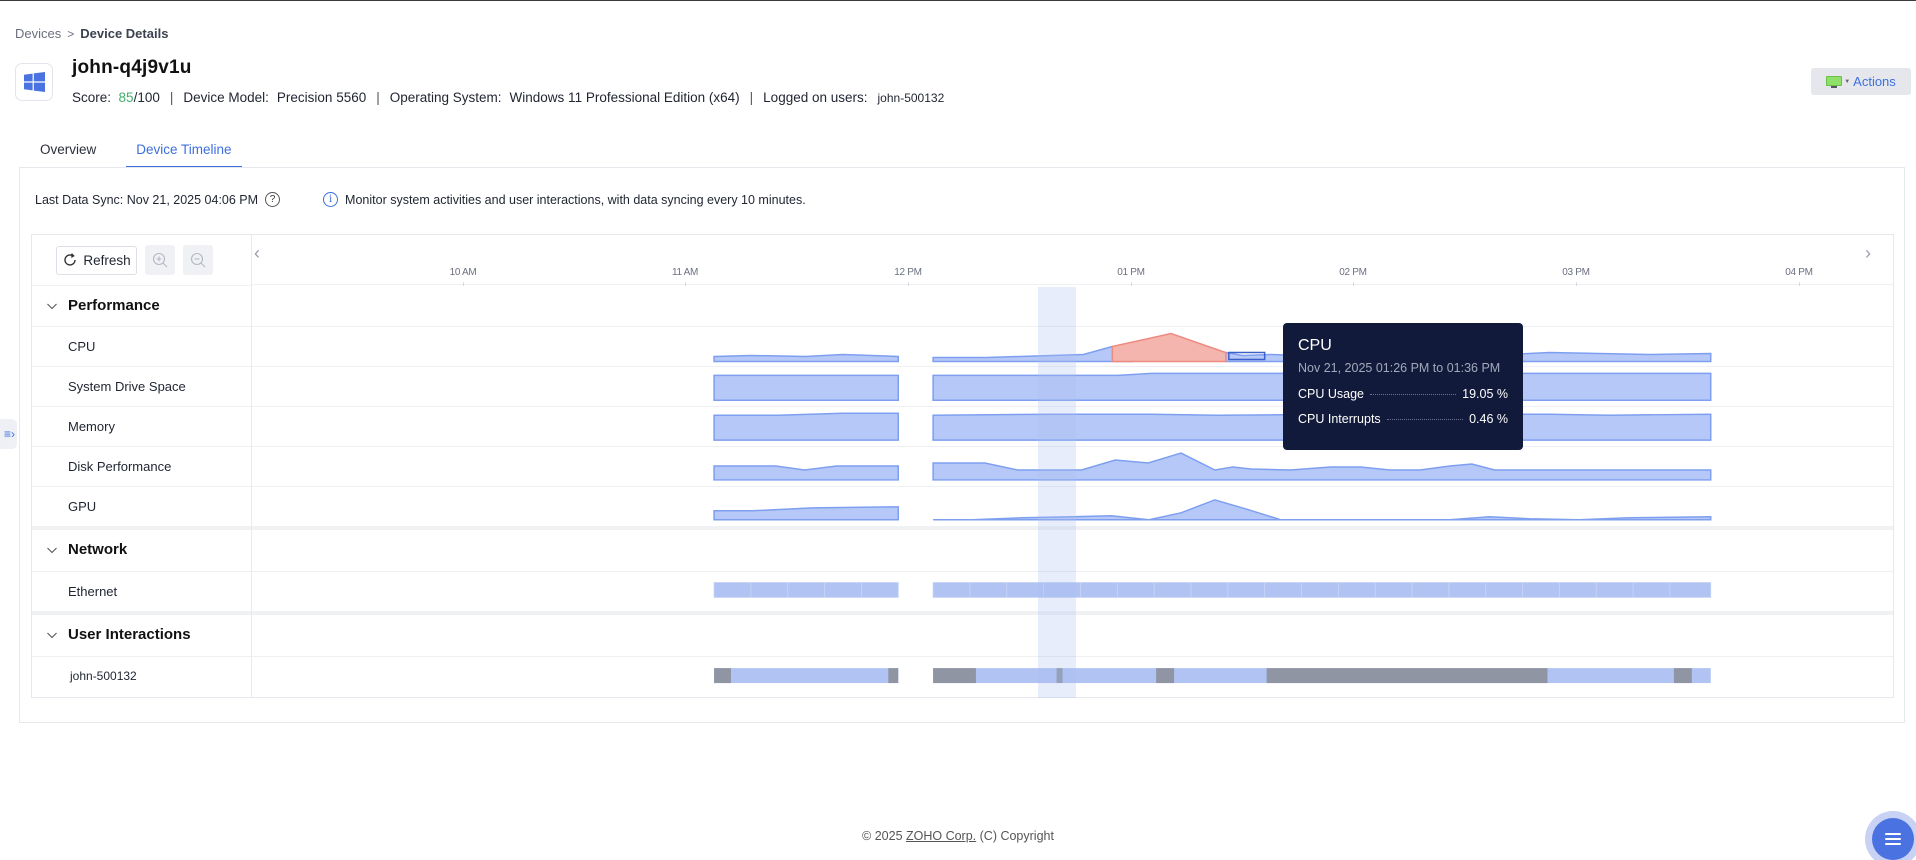 The image size is (1916, 860). I want to click on actions-button: ▼ Actions, so click(1861, 81).